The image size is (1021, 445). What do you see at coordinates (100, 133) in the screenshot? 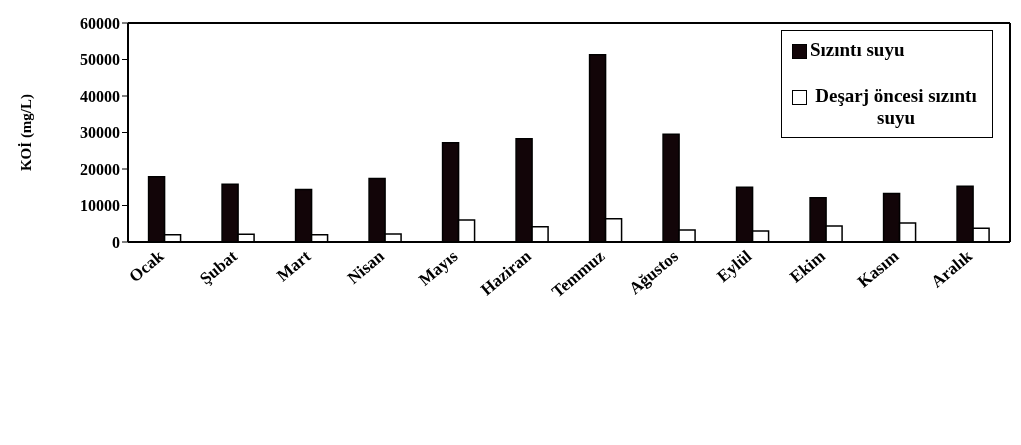
I see `y-tick-label: 30000` at bounding box center [100, 133].